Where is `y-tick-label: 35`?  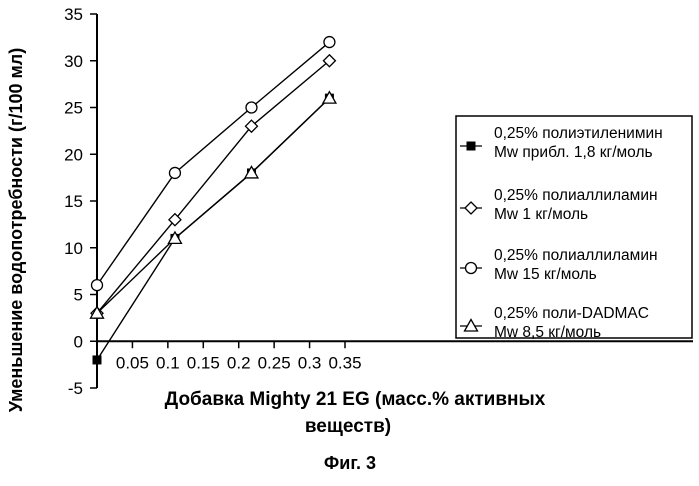
y-tick-label: 35 is located at coordinates (73, 14).